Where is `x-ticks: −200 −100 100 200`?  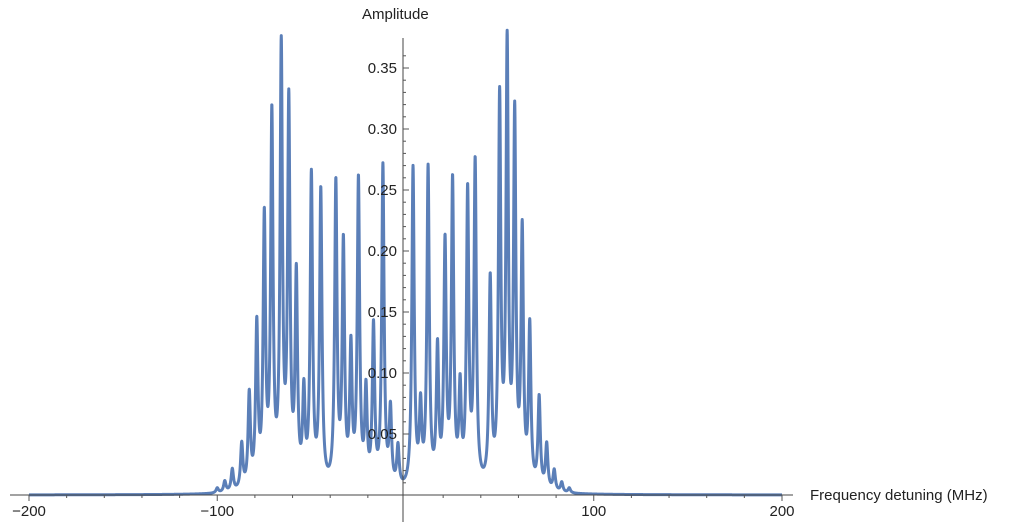 x-ticks: −200 −100 100 200 is located at coordinates (403, 507).